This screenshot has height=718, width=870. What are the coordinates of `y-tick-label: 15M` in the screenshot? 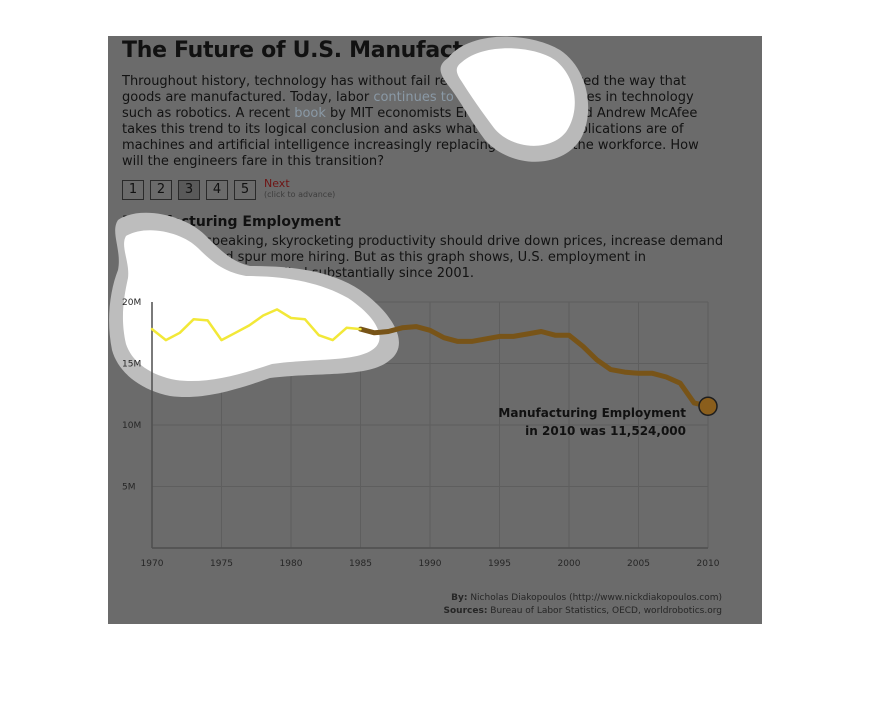 It's located at (131, 365).